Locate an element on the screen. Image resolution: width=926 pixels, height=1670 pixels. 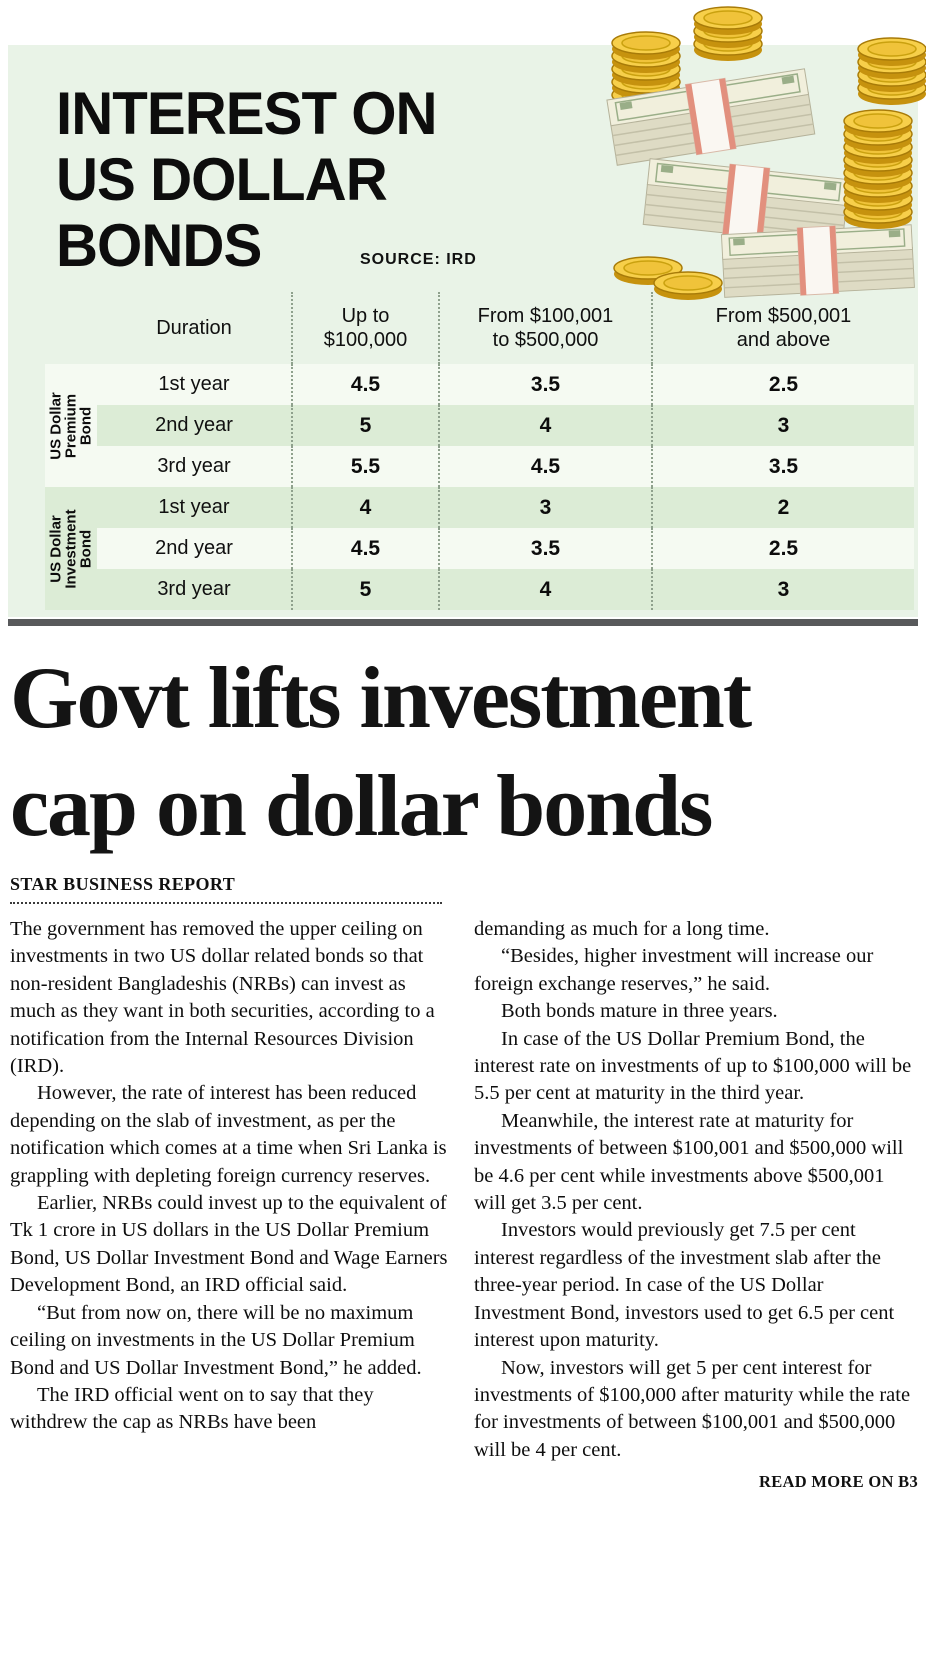
byline: STAR BUSINESS REPORT is located at coordinates (123, 884).